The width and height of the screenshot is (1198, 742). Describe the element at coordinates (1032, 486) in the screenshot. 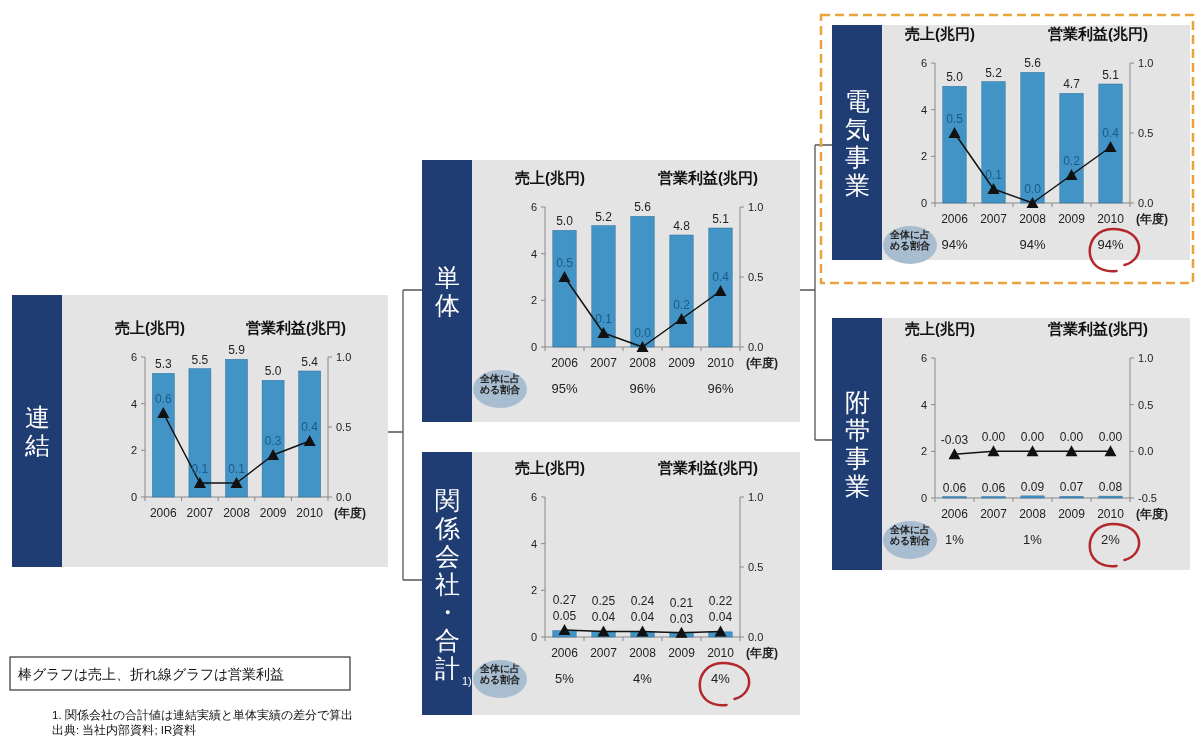

I see `data-label: 0.09` at that location.